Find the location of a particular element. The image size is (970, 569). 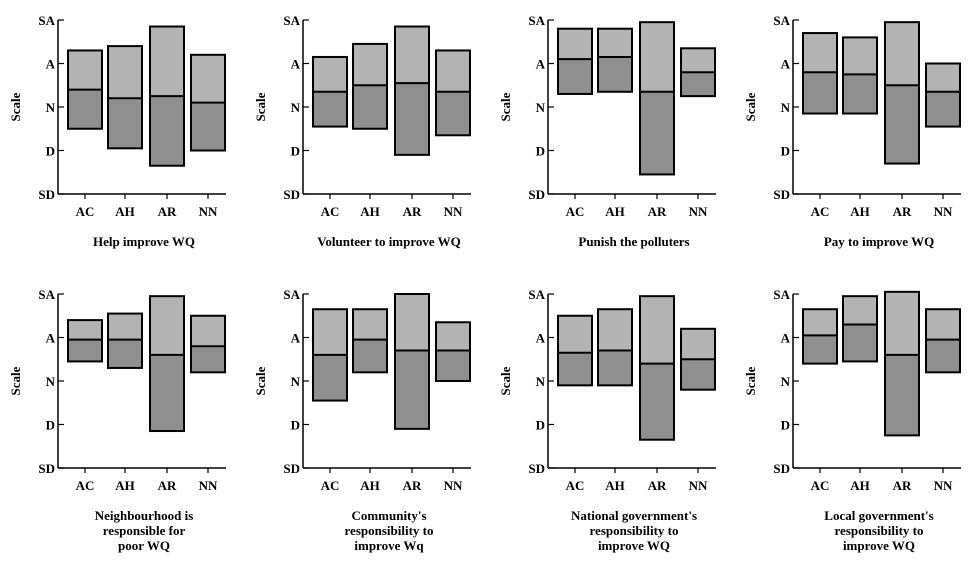

panel-title-line: Punish the polluters is located at coordinates (633, 241).